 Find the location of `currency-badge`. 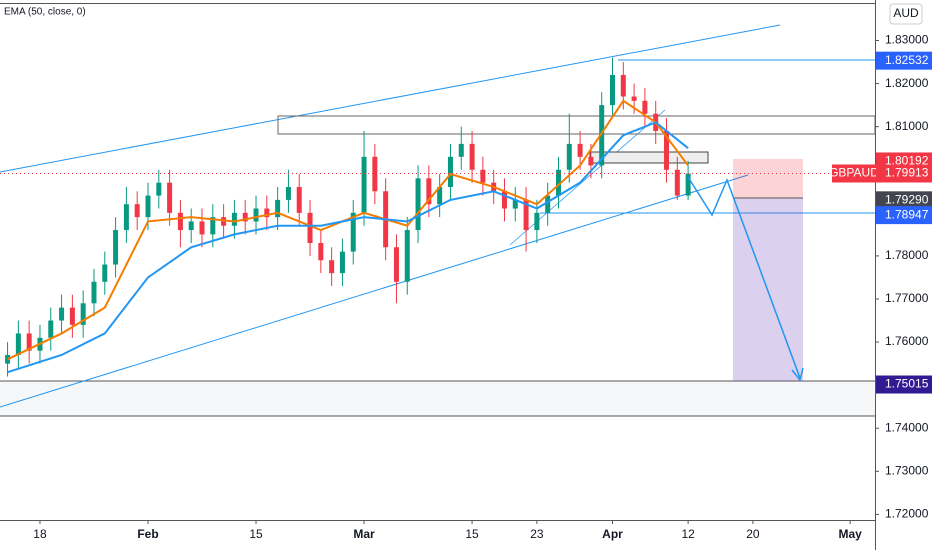

currency-badge is located at coordinates (906, 14).